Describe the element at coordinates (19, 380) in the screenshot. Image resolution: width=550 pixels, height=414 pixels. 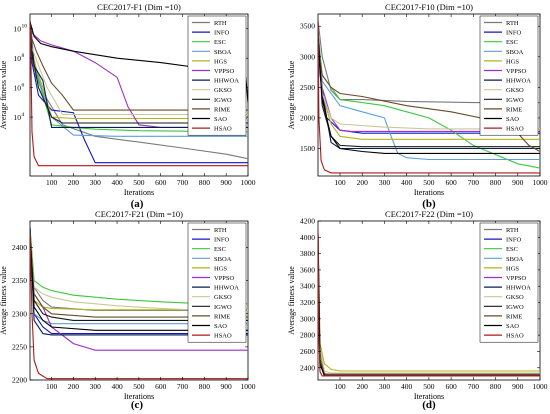
I see `y-tick-label: 2200` at that location.